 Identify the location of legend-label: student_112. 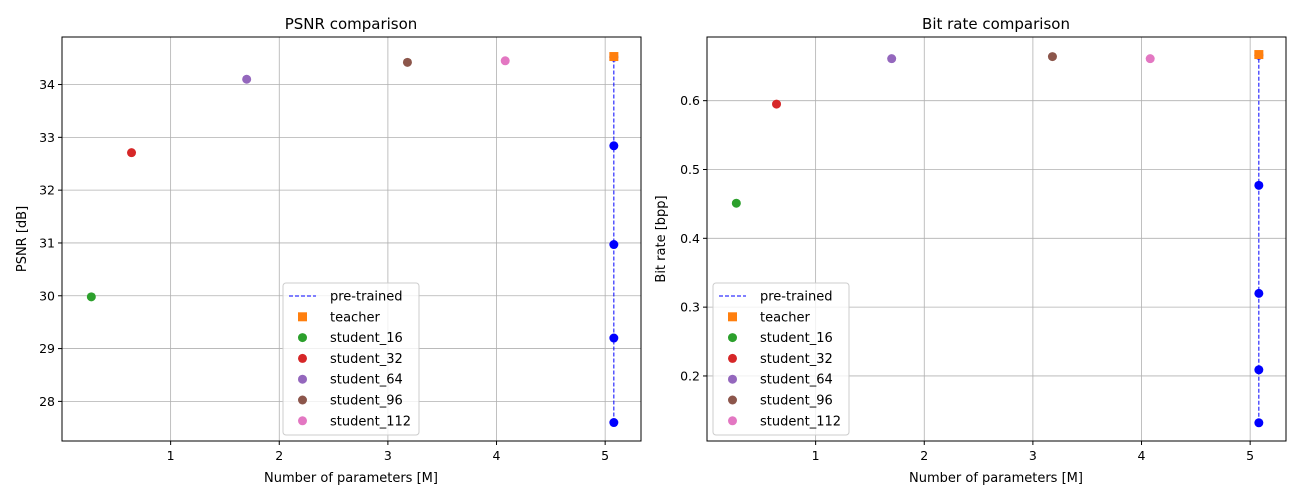
(370, 421).